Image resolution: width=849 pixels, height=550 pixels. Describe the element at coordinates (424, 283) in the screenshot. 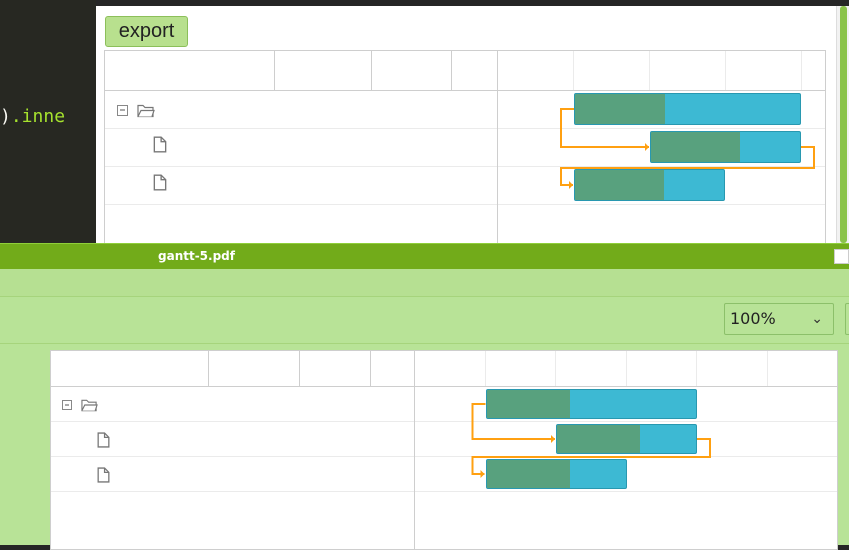

I see `viewer-toolbar` at that location.